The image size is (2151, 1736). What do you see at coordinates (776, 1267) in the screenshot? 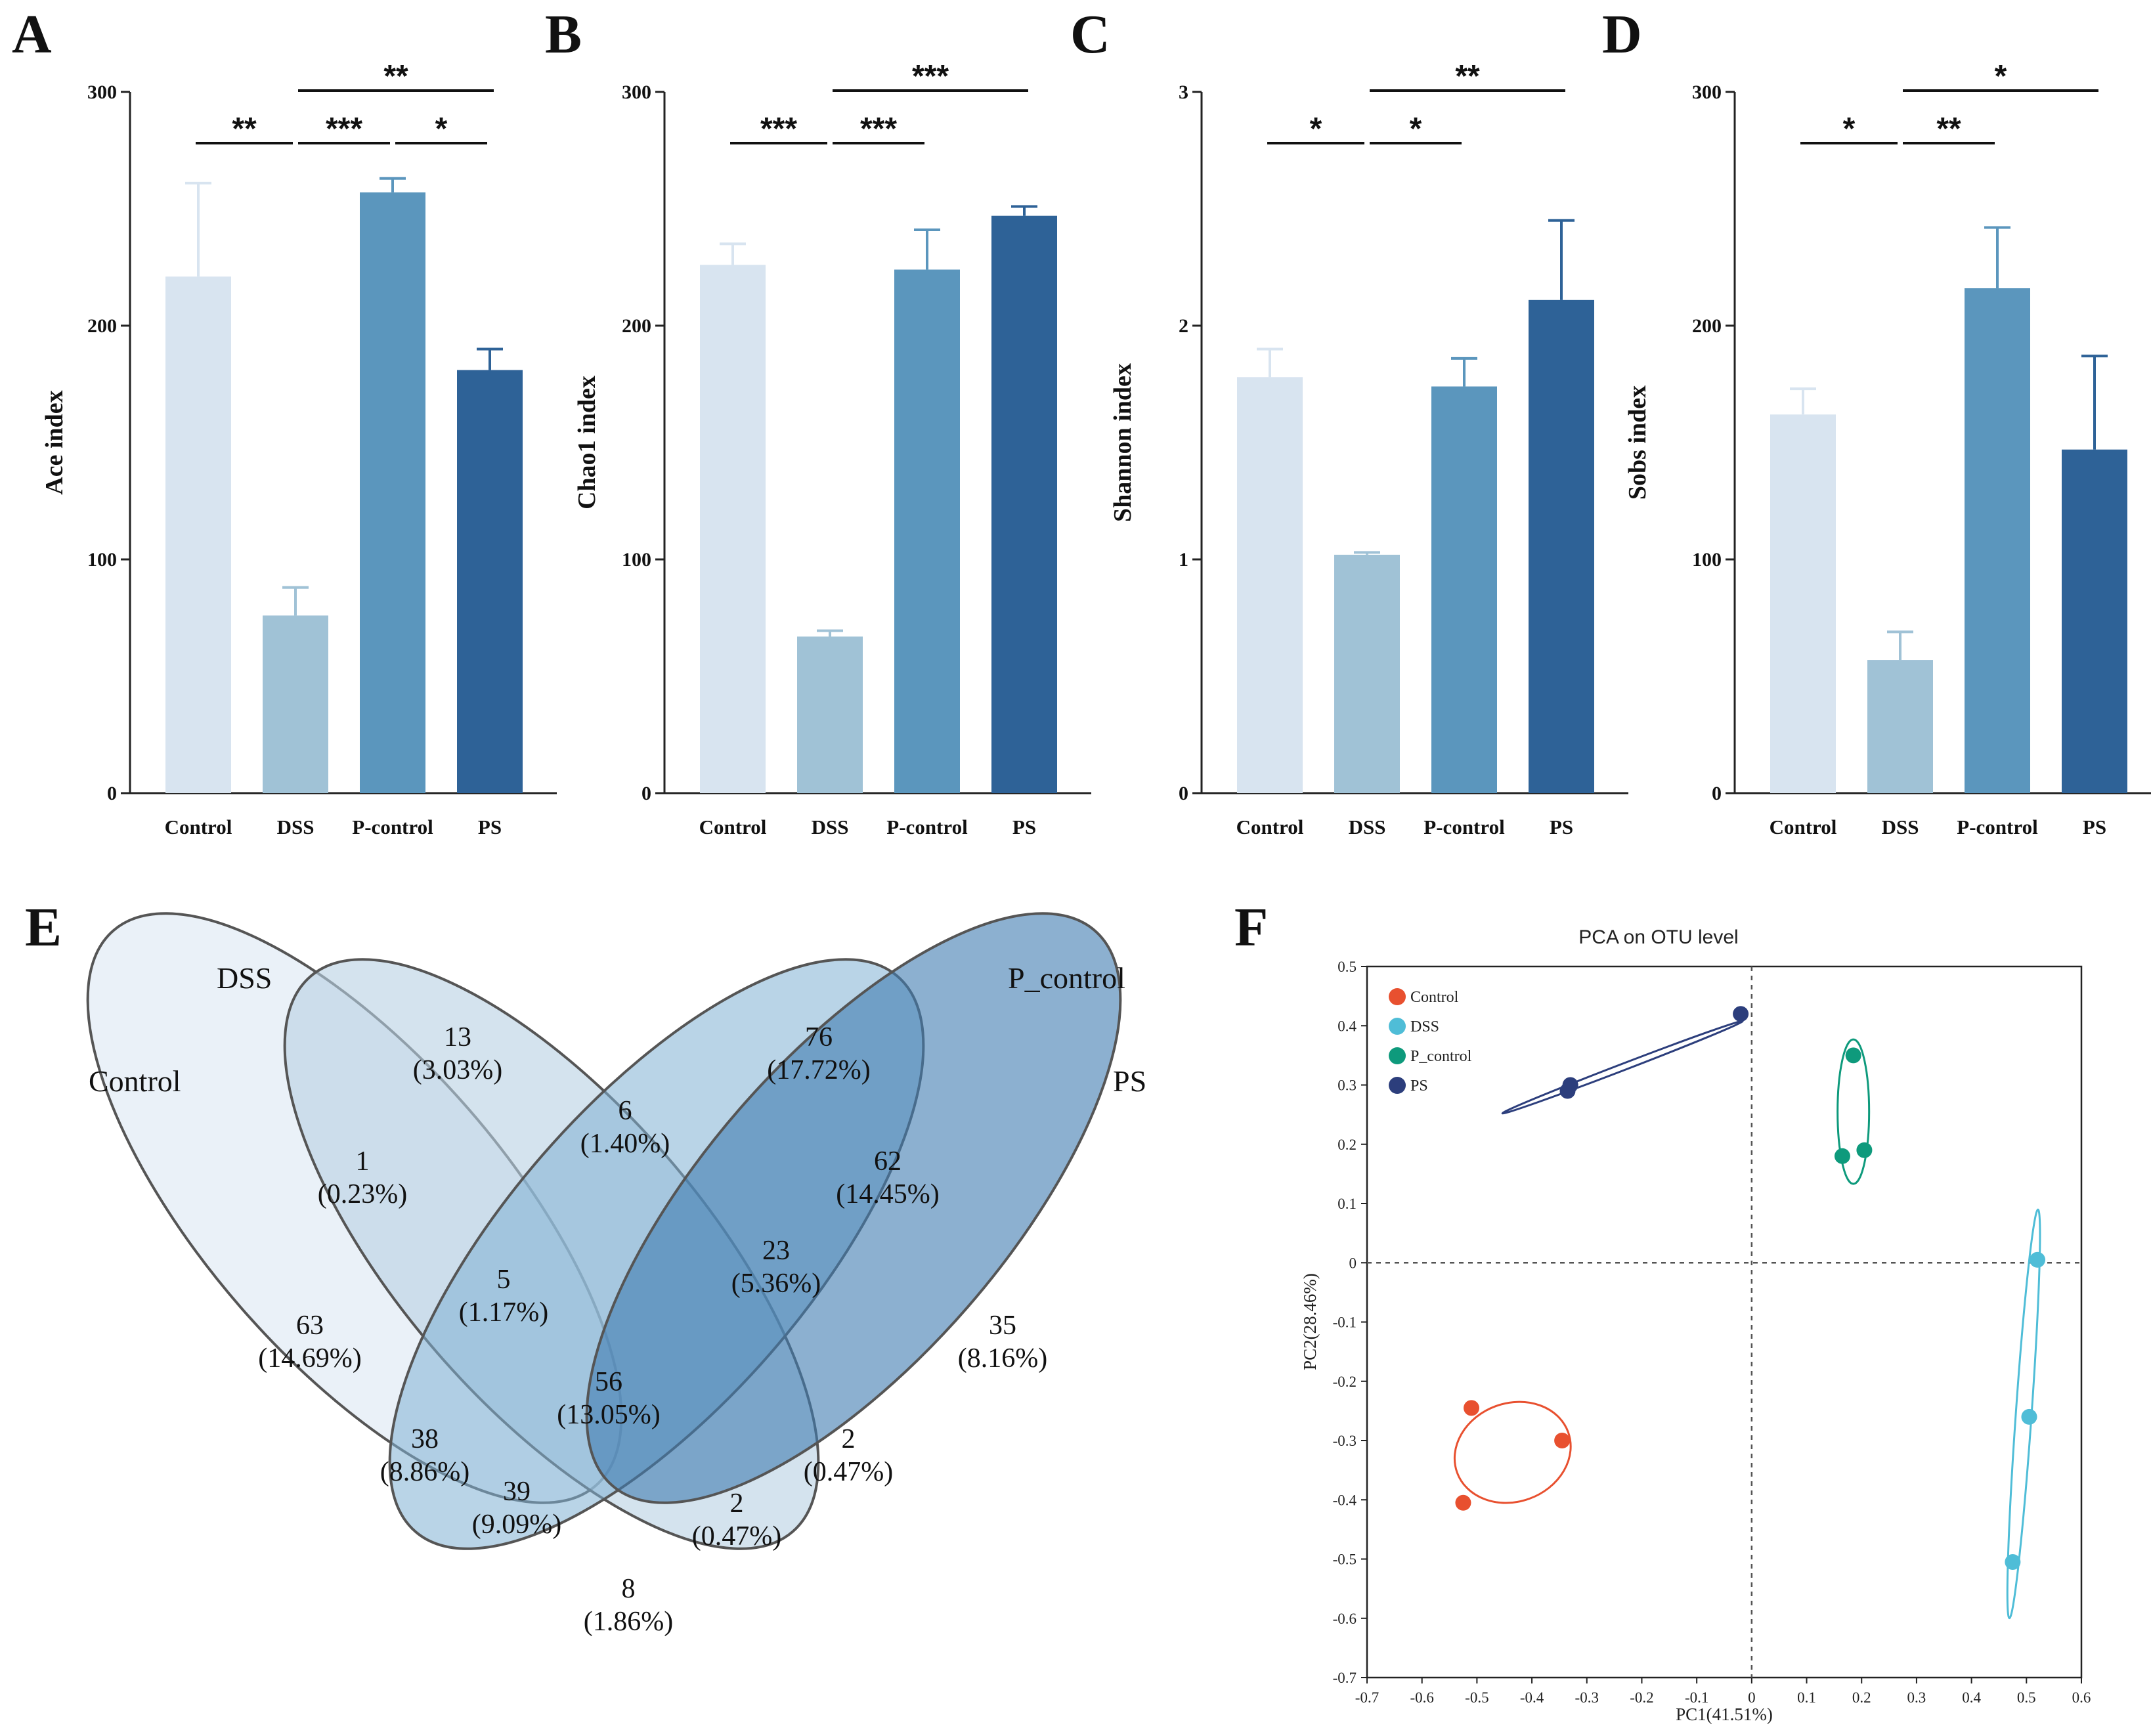
I see `venn-region-label: 23(5.36%)` at bounding box center [776, 1267].